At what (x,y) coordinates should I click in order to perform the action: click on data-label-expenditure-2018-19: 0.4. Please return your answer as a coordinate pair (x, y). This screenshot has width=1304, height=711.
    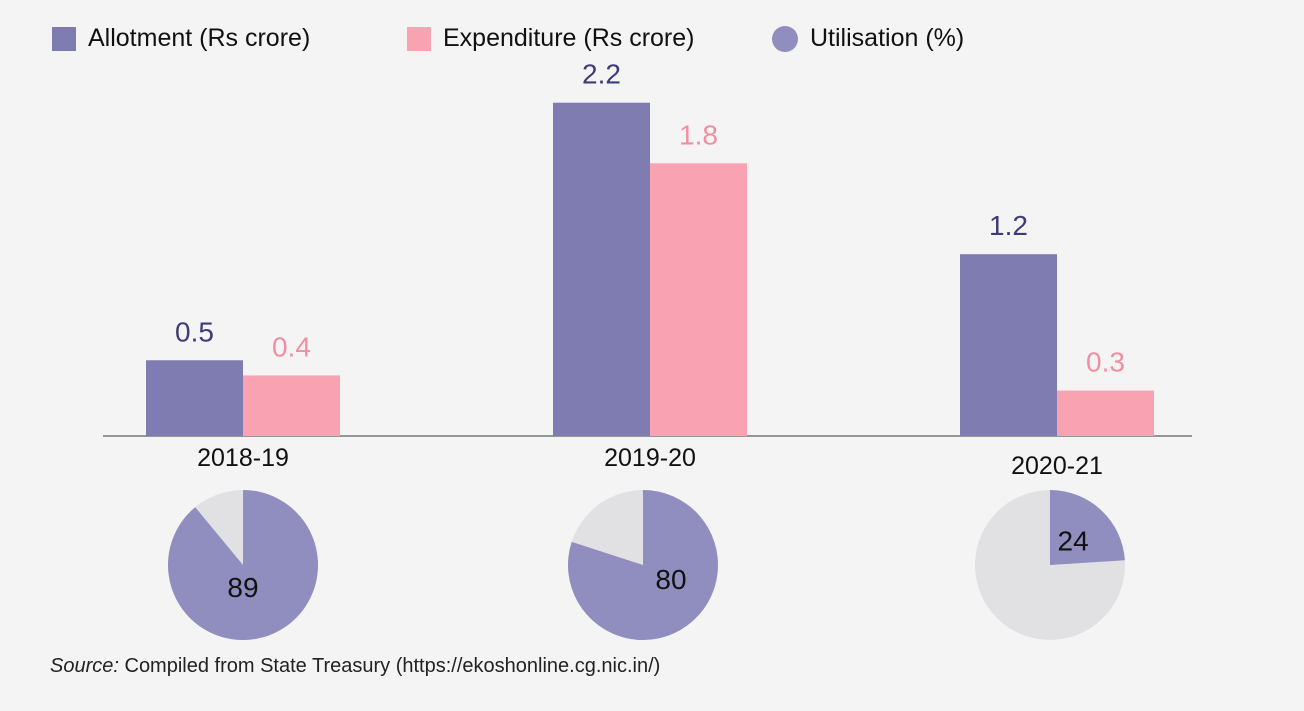
    Looking at the image, I should click on (291, 346).